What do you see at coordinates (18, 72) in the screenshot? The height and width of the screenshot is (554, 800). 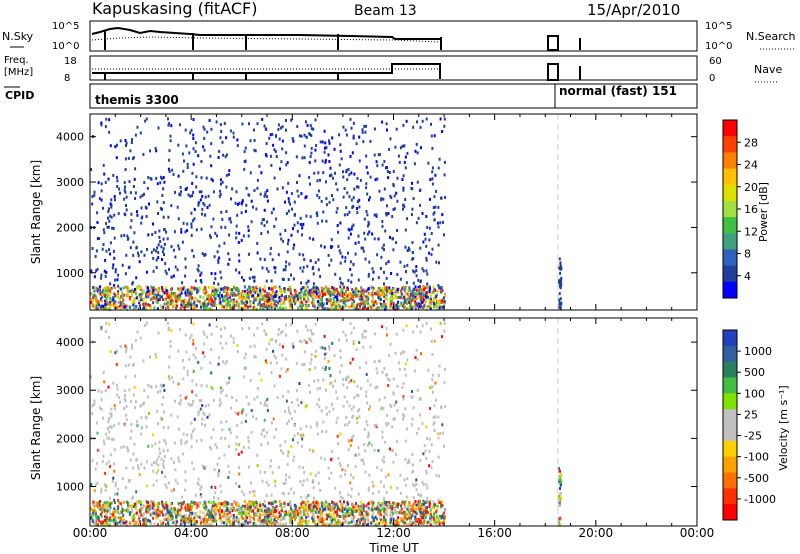 I see `freq-label-line2: [MHz]` at bounding box center [18, 72].